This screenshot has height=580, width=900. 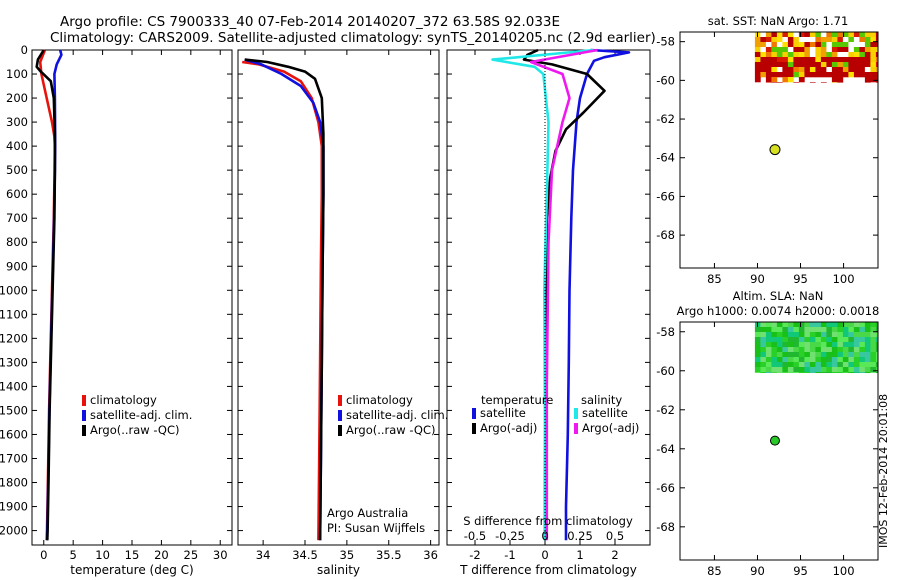 I want to click on float-position-marker, so click(x=775, y=150).